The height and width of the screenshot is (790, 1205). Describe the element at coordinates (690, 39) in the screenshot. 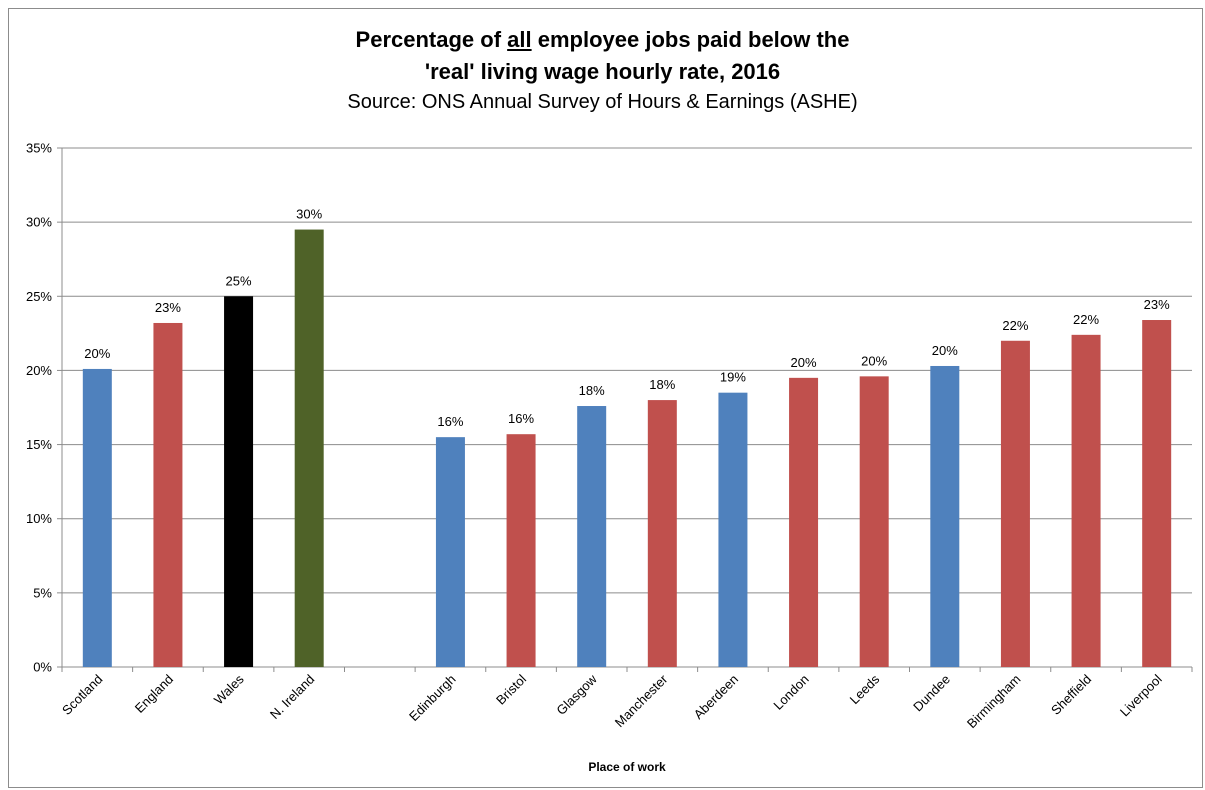

I see `title-text-after: employee jobs paid below the` at that location.